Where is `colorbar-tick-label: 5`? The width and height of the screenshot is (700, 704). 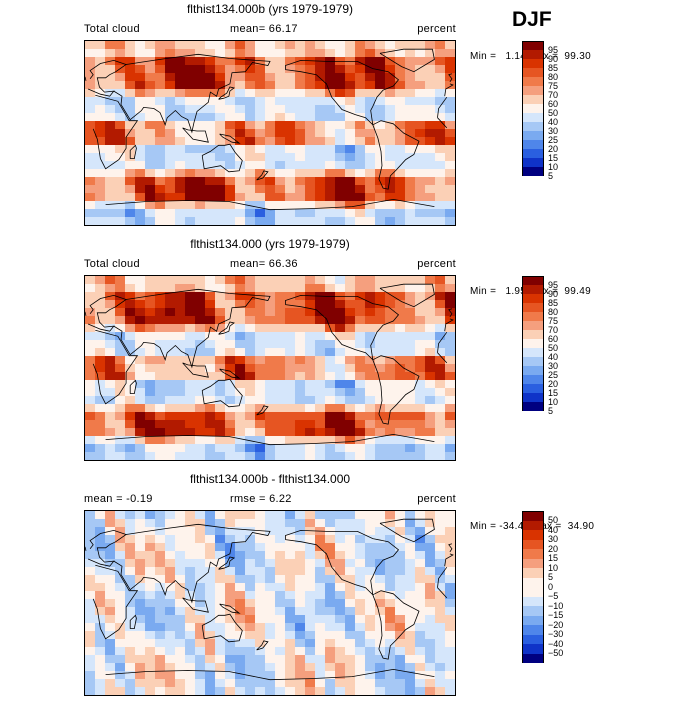
colorbar-tick-label: 5 is located at coordinates (551, 175).